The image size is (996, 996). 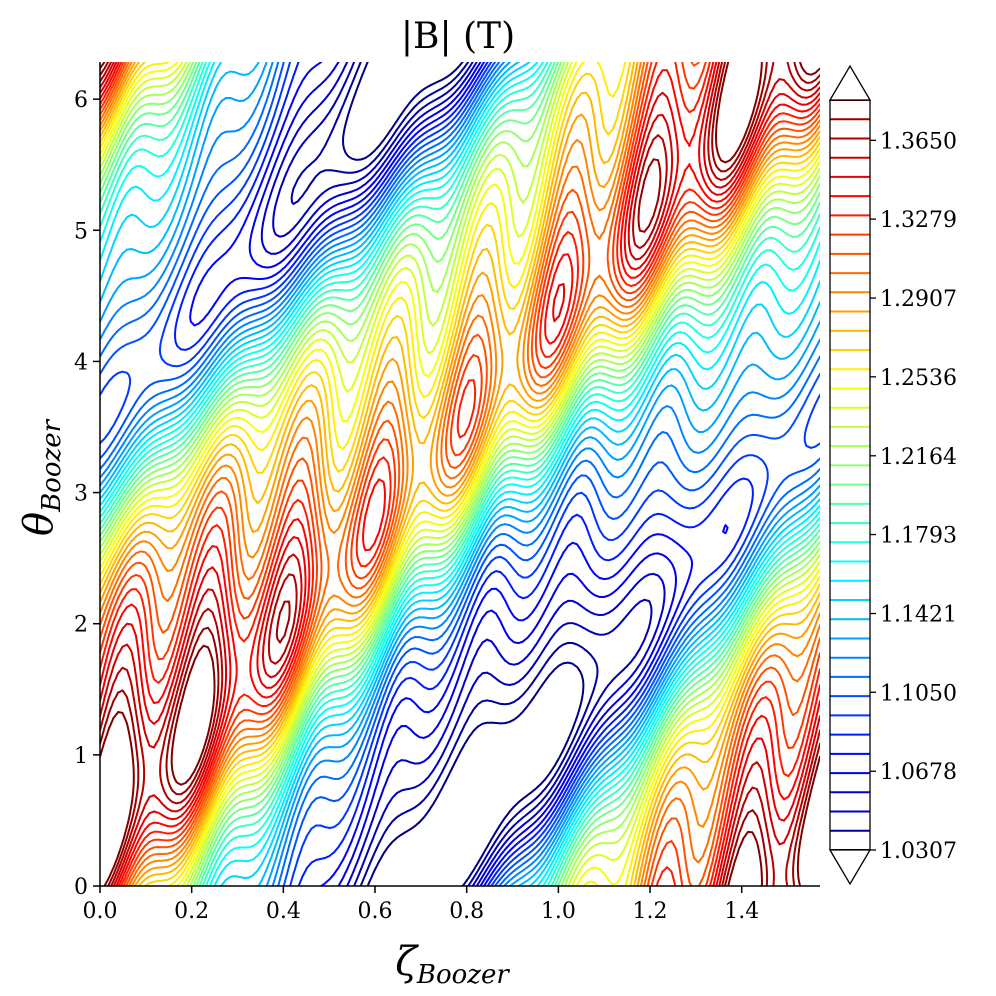 I want to click on colorbar-tick-label: 1.2536, so click(x=918, y=378).